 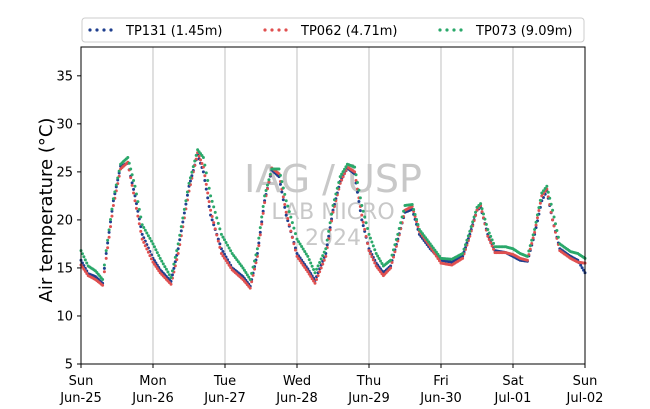 What do you see at coordinates (224, 398) in the screenshot?
I see `x-tick-label-date: Jun-27` at bounding box center [224, 398].